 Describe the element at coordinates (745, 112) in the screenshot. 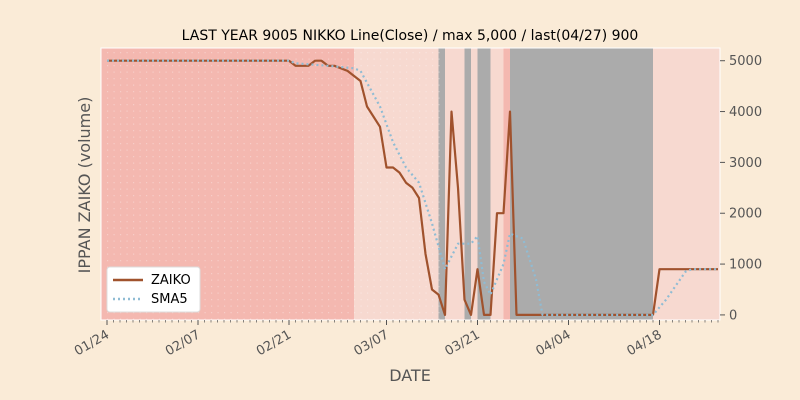

I see `y-tick-label: 4000` at that location.